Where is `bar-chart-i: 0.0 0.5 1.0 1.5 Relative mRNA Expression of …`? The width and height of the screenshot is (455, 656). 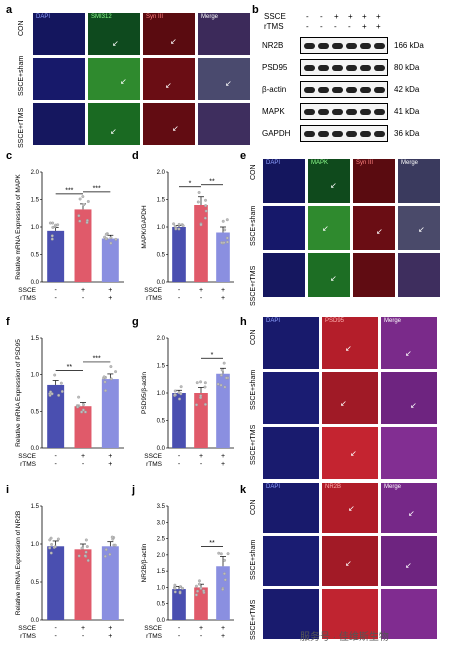
bar-chart-i: 0.0 0.5 1.0 1.5 Relative mRNA Expression of … is located at coordinates (69, 572).